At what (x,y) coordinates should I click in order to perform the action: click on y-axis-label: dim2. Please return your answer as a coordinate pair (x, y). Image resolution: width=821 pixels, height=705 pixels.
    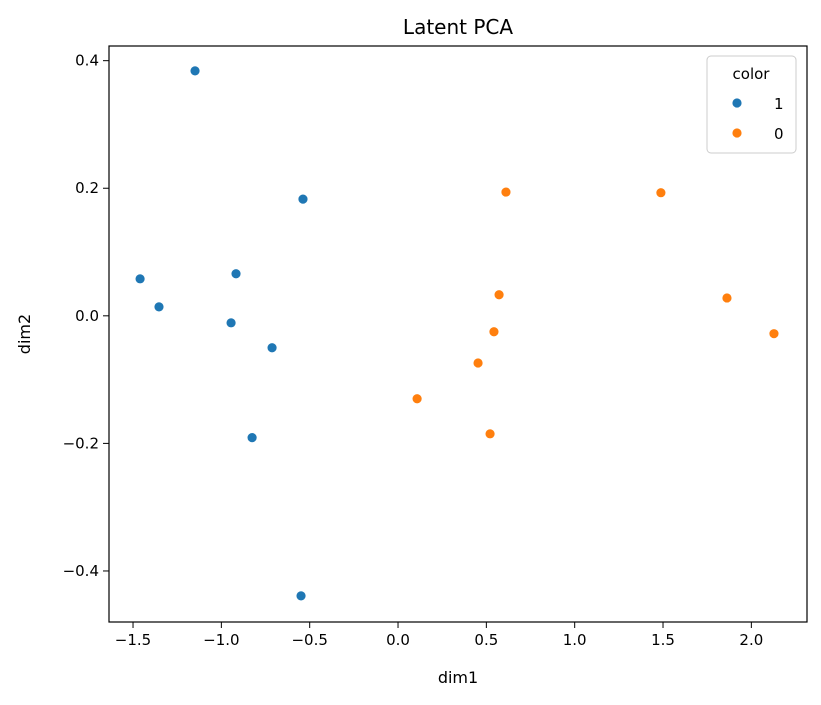
    Looking at the image, I should click on (24, 334).